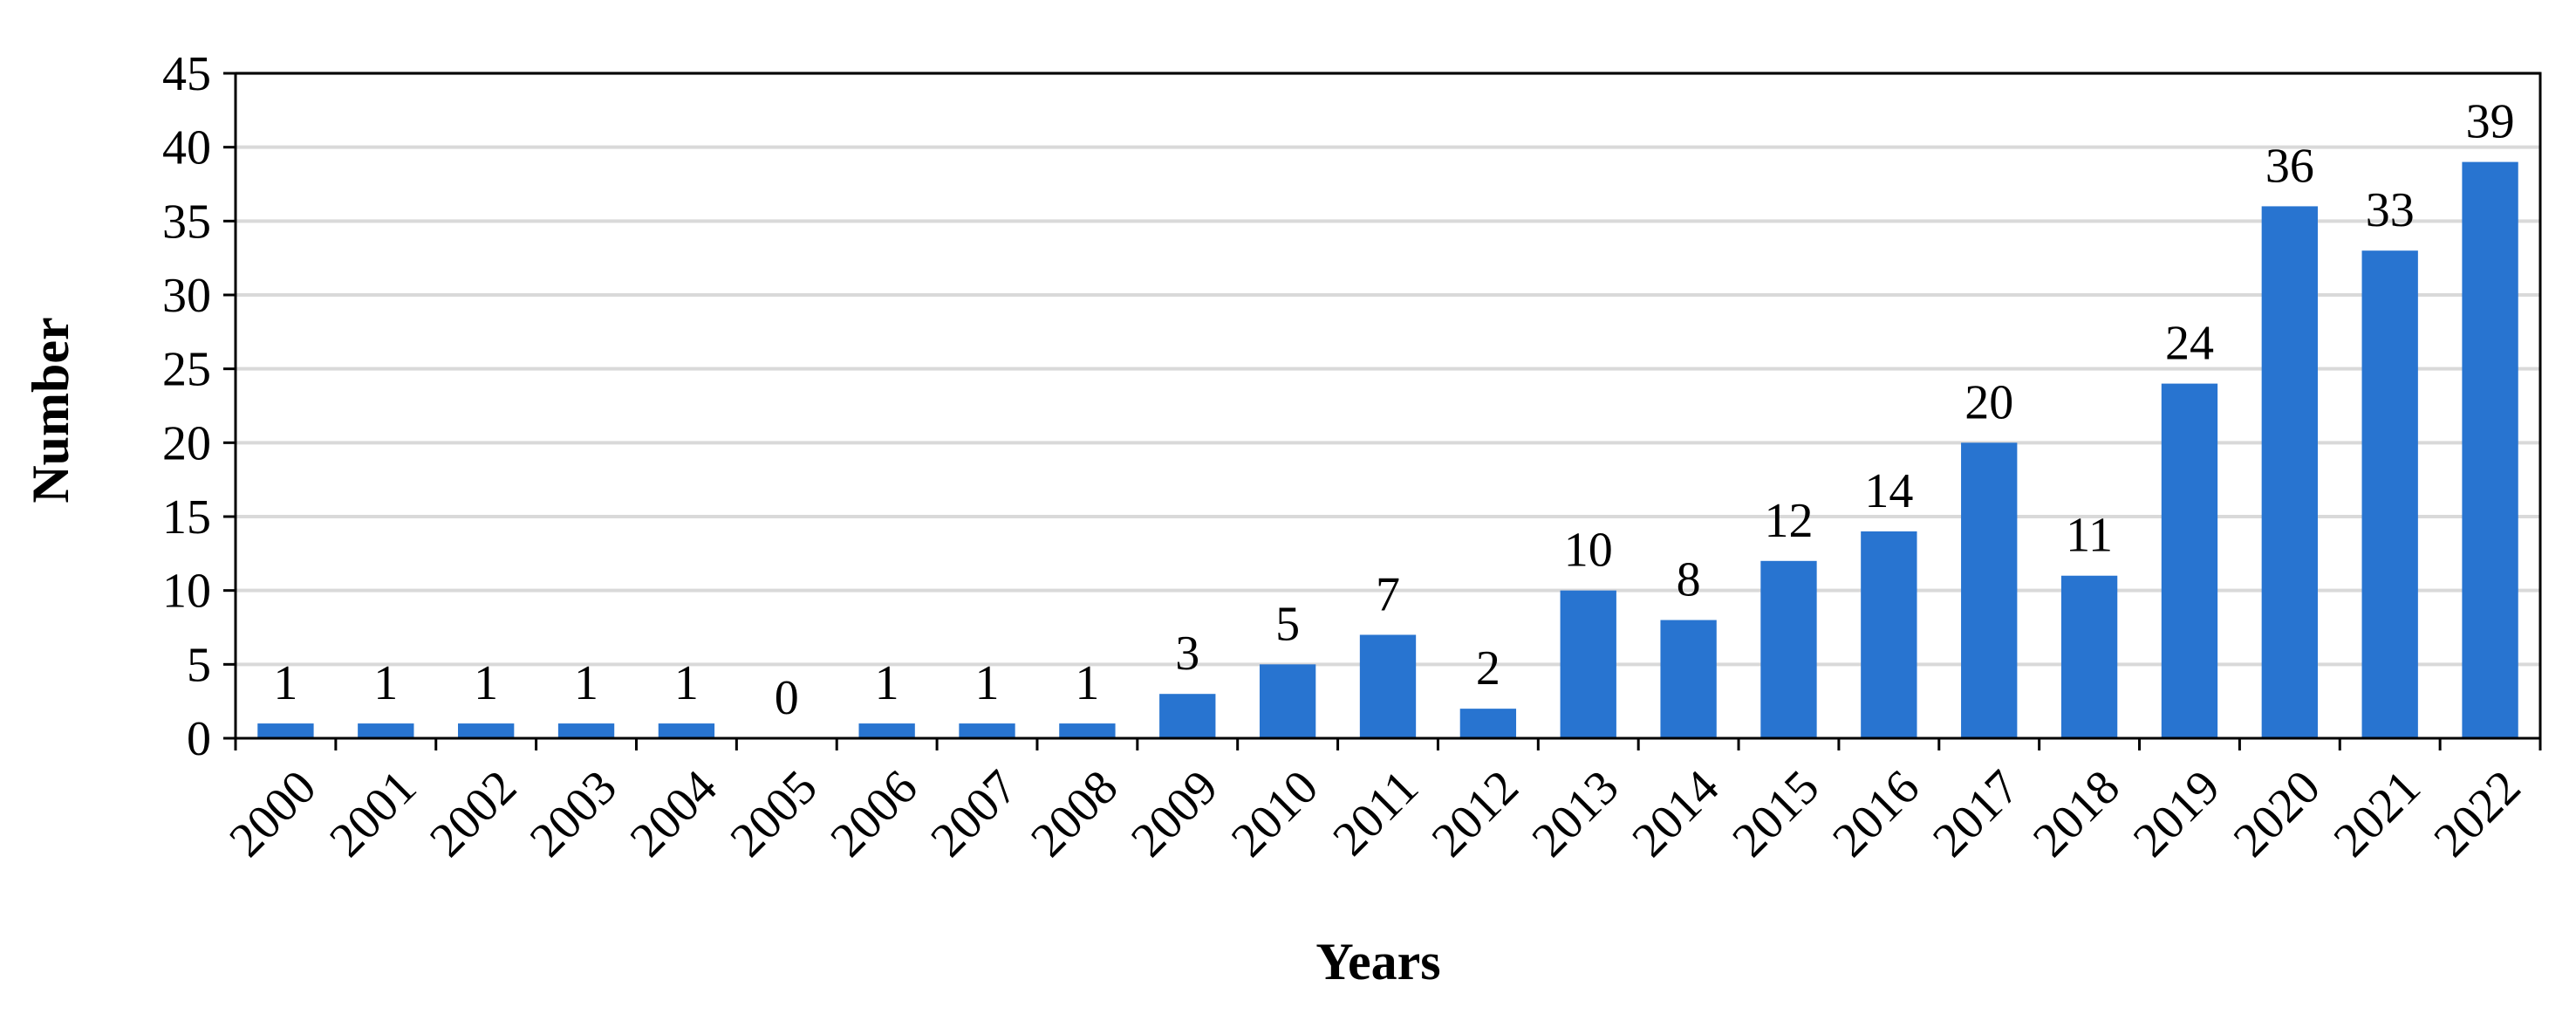 The image size is (2576, 1014). I want to click on x-tick-label: 2006, so click(874, 814).